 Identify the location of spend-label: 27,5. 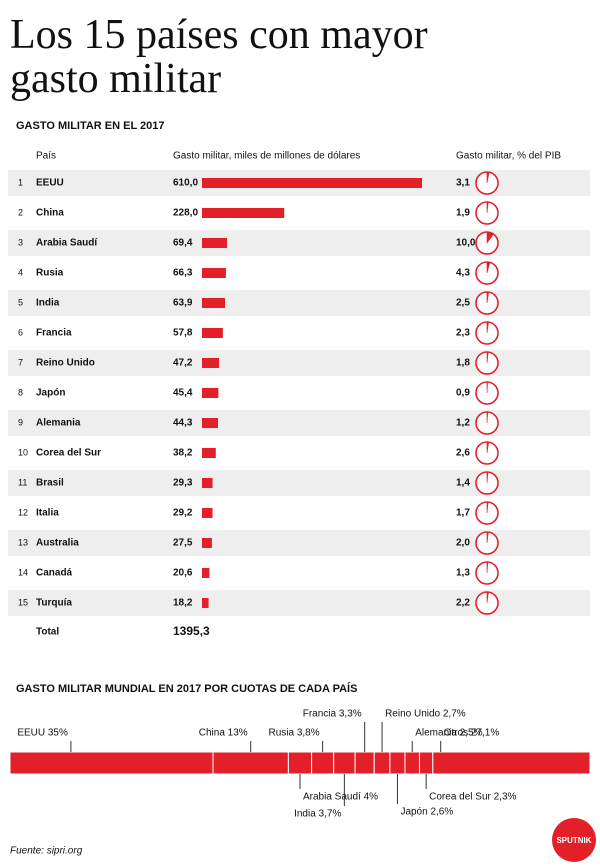
(183, 543).